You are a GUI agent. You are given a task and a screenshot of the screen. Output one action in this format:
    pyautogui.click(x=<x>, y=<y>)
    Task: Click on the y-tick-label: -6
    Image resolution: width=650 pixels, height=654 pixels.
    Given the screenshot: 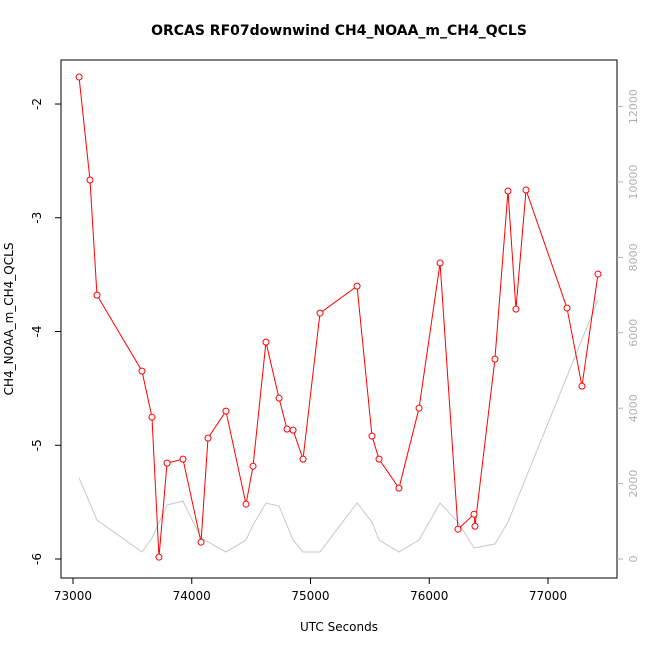 What is the action you would take?
    pyautogui.click(x=37, y=559)
    